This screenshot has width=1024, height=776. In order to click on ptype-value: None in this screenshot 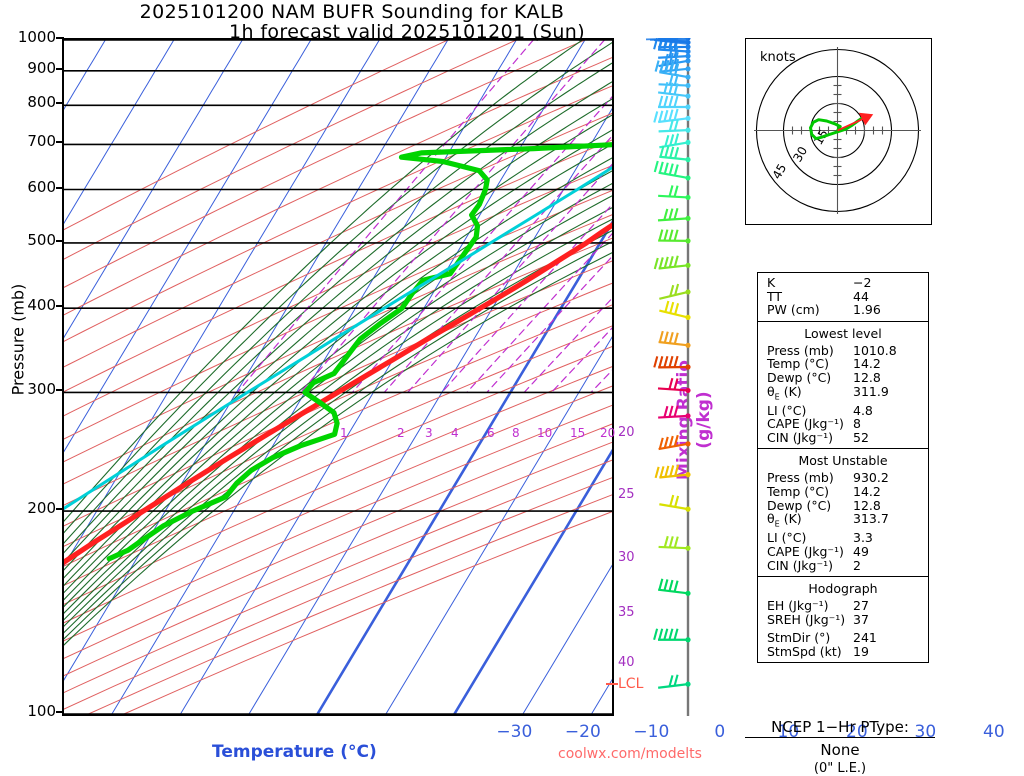, I will do `click(840, 748)`.